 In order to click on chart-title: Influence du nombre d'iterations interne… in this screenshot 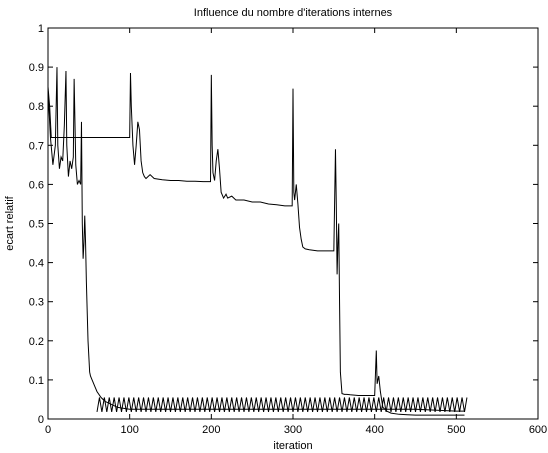, I will do `click(293, 13)`.